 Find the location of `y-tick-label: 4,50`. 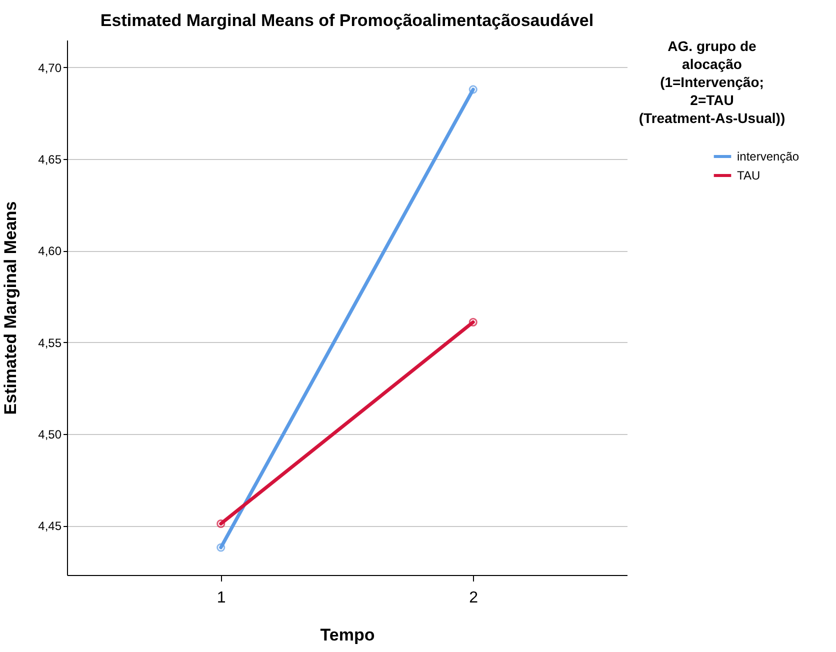

y-tick-label: 4,50 is located at coordinates (50, 434).